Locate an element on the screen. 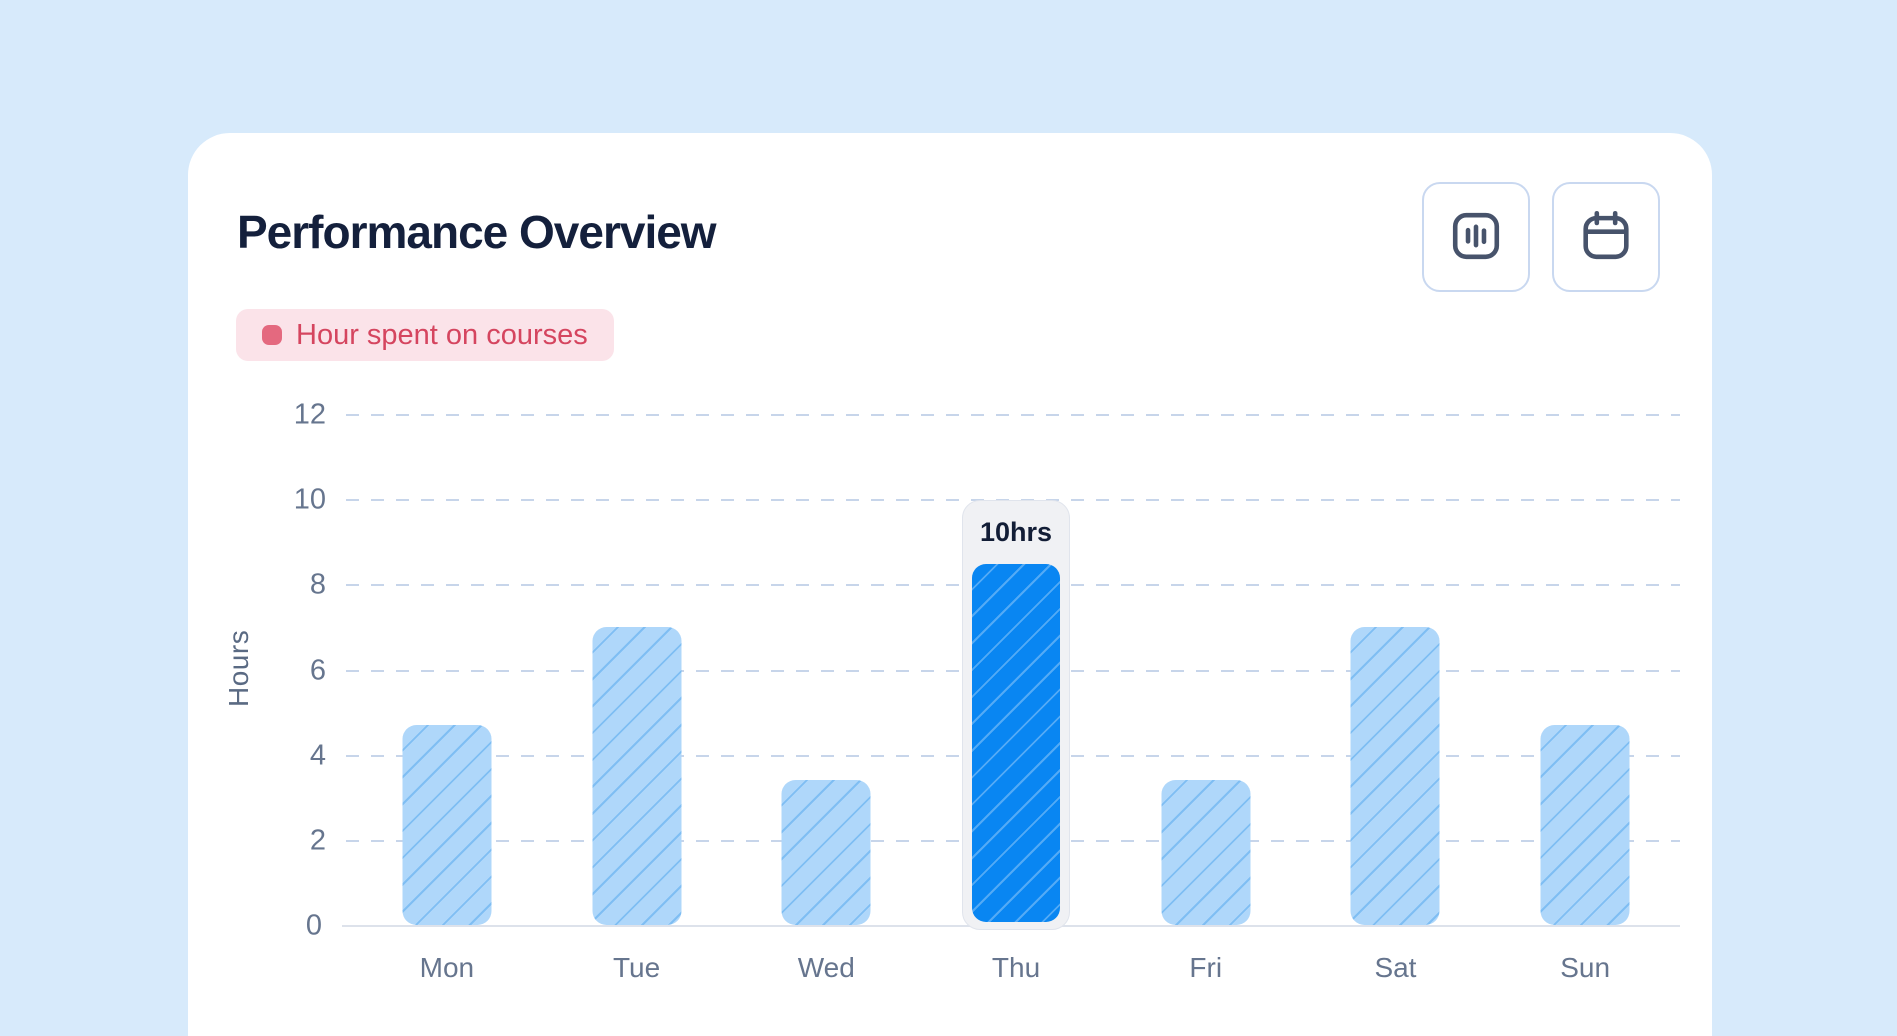 The height and width of the screenshot is (1036, 1897). bar-slot-thu: 10hrs Thu is located at coordinates (1016, 699).